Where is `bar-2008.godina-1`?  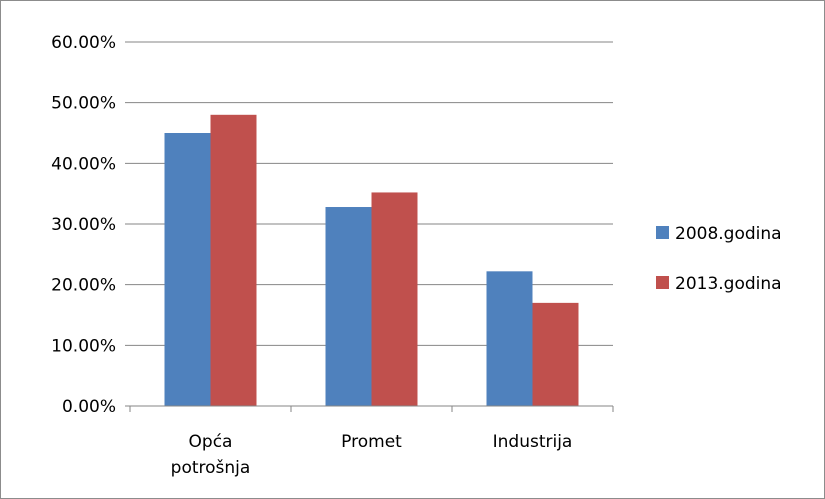 bar-2008.godina-1 is located at coordinates (348, 306).